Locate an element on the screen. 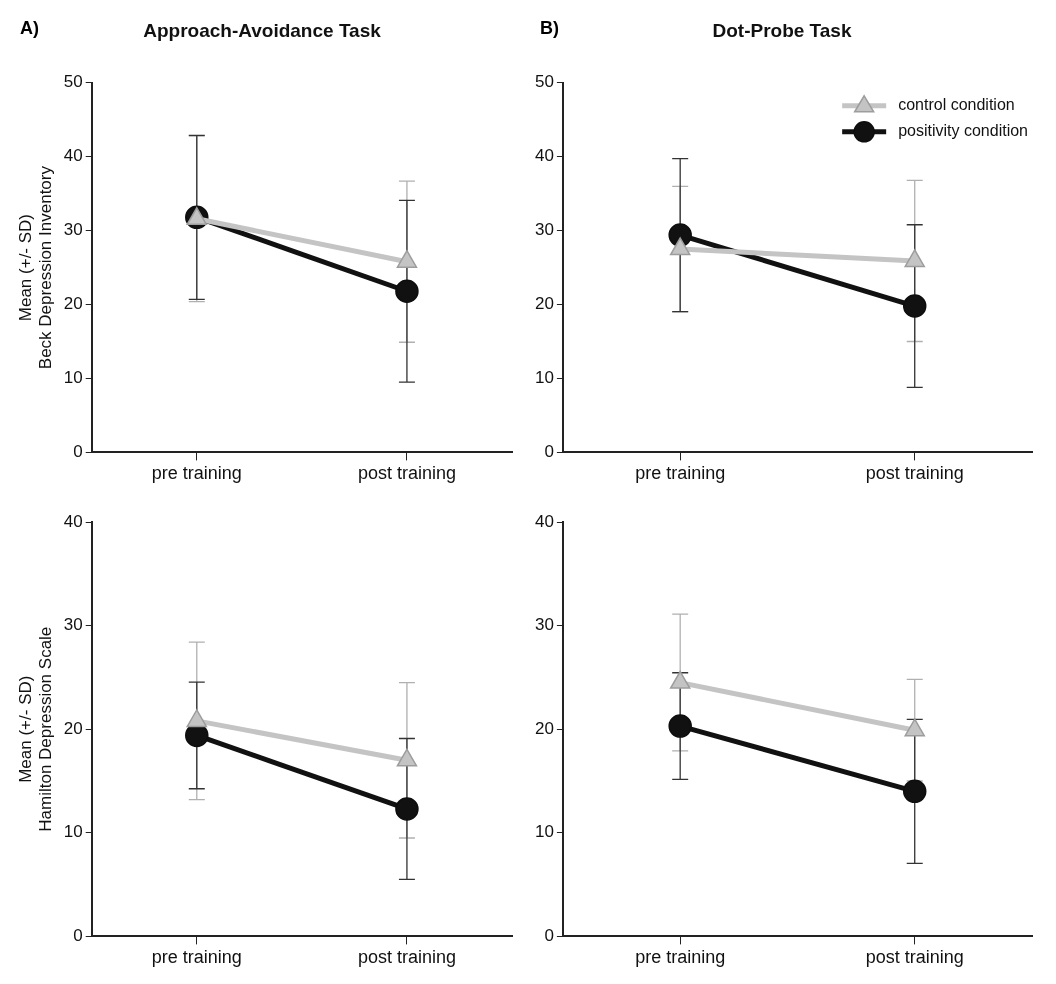 This screenshot has height=984, width=1056. legend-label: positivity condition is located at coordinates (963, 131).